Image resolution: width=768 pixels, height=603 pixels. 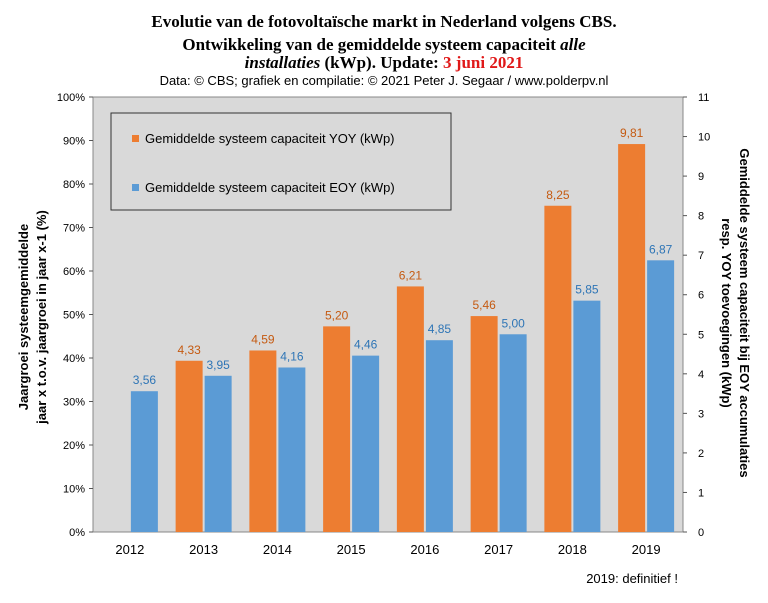 I want to click on x-tick-label: 2016, so click(x=424, y=549).